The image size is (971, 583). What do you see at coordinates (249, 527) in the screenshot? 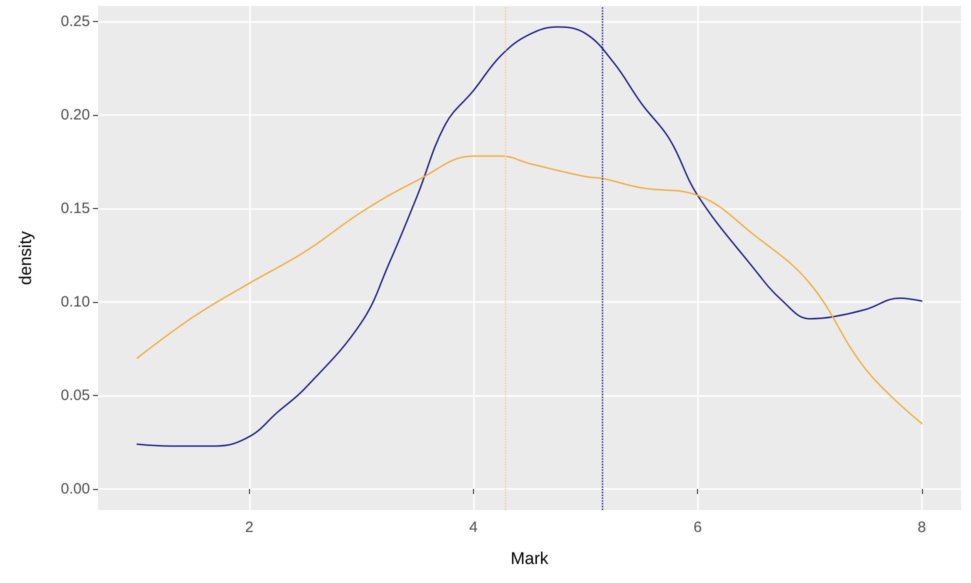
I see `x-tick-label: 2` at bounding box center [249, 527].